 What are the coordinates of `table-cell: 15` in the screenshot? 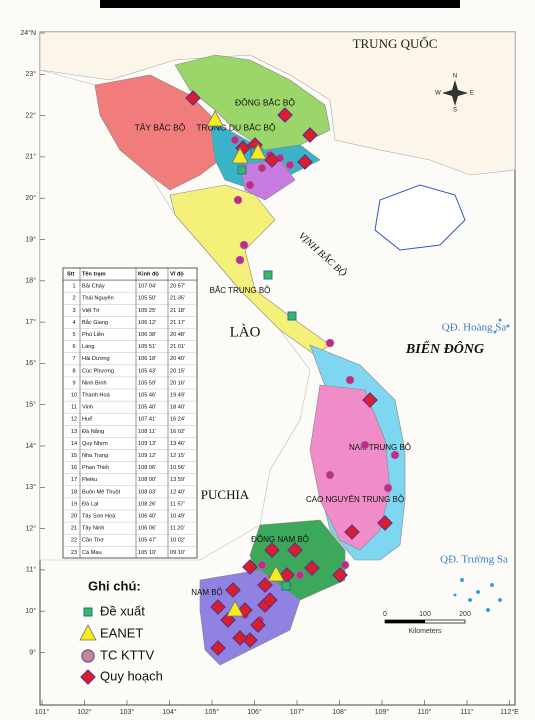 It's located at (74, 456).